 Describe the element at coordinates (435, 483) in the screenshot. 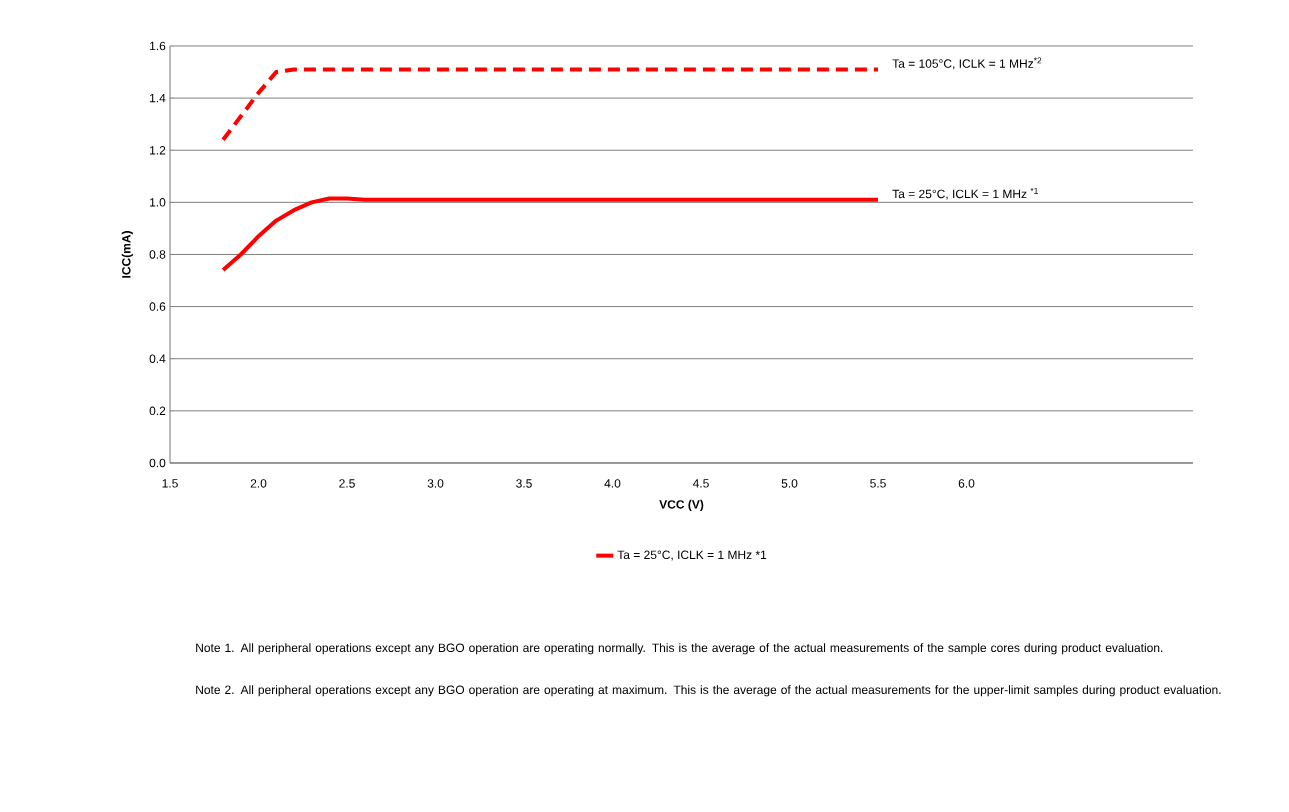

I see `x-tick-label: 3.0` at that location.